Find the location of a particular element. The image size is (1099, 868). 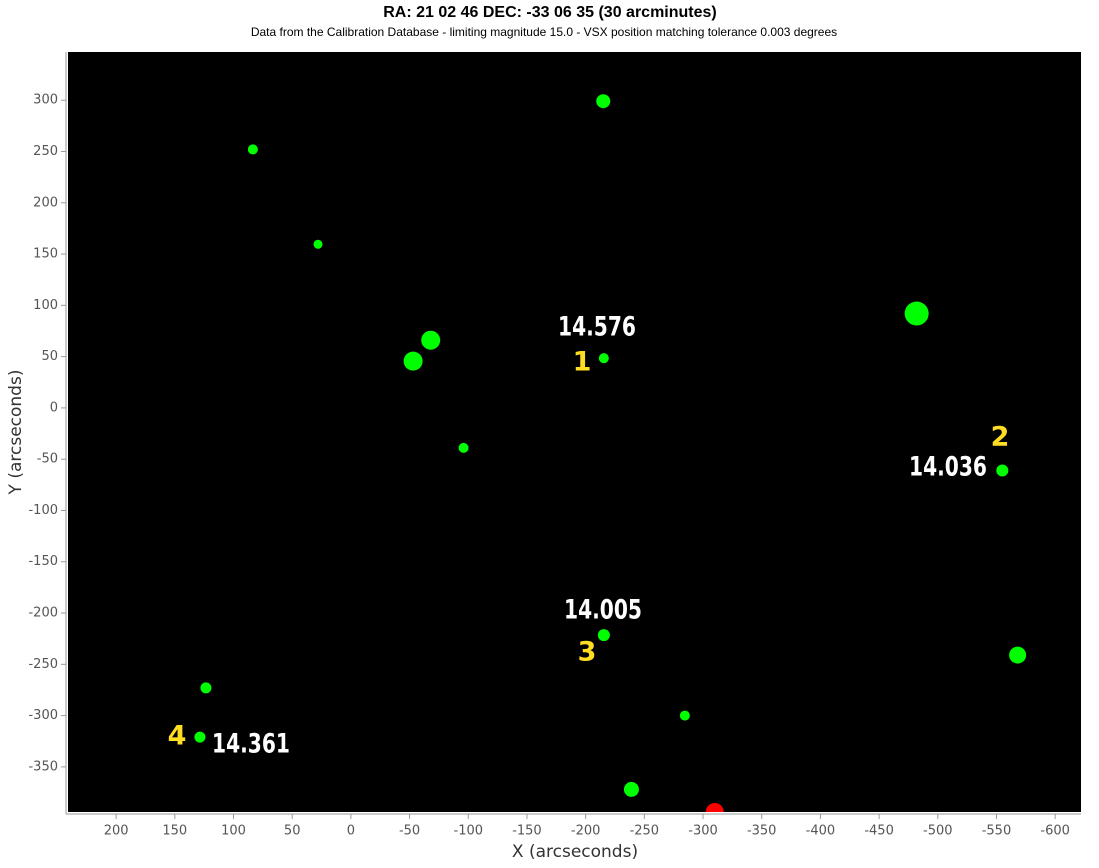

y-tick-label: -100 is located at coordinates (43, 510).